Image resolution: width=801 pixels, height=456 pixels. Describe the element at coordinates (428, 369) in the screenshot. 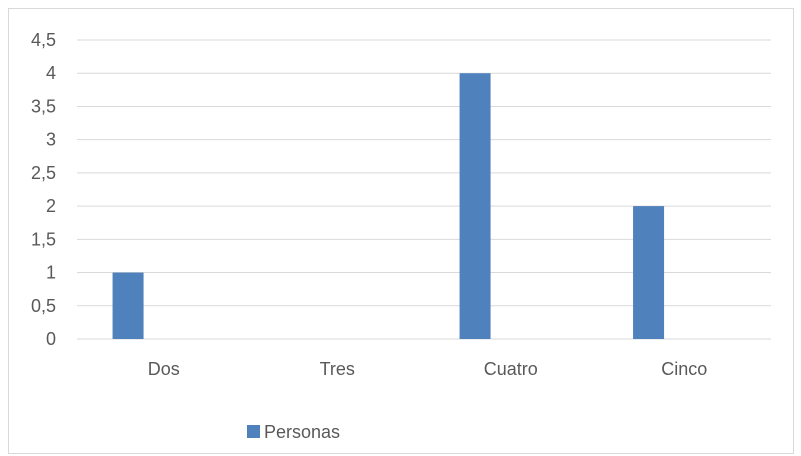

I see `x-axis-tick-labels: Dos Tres Cuatro Cinco` at that location.